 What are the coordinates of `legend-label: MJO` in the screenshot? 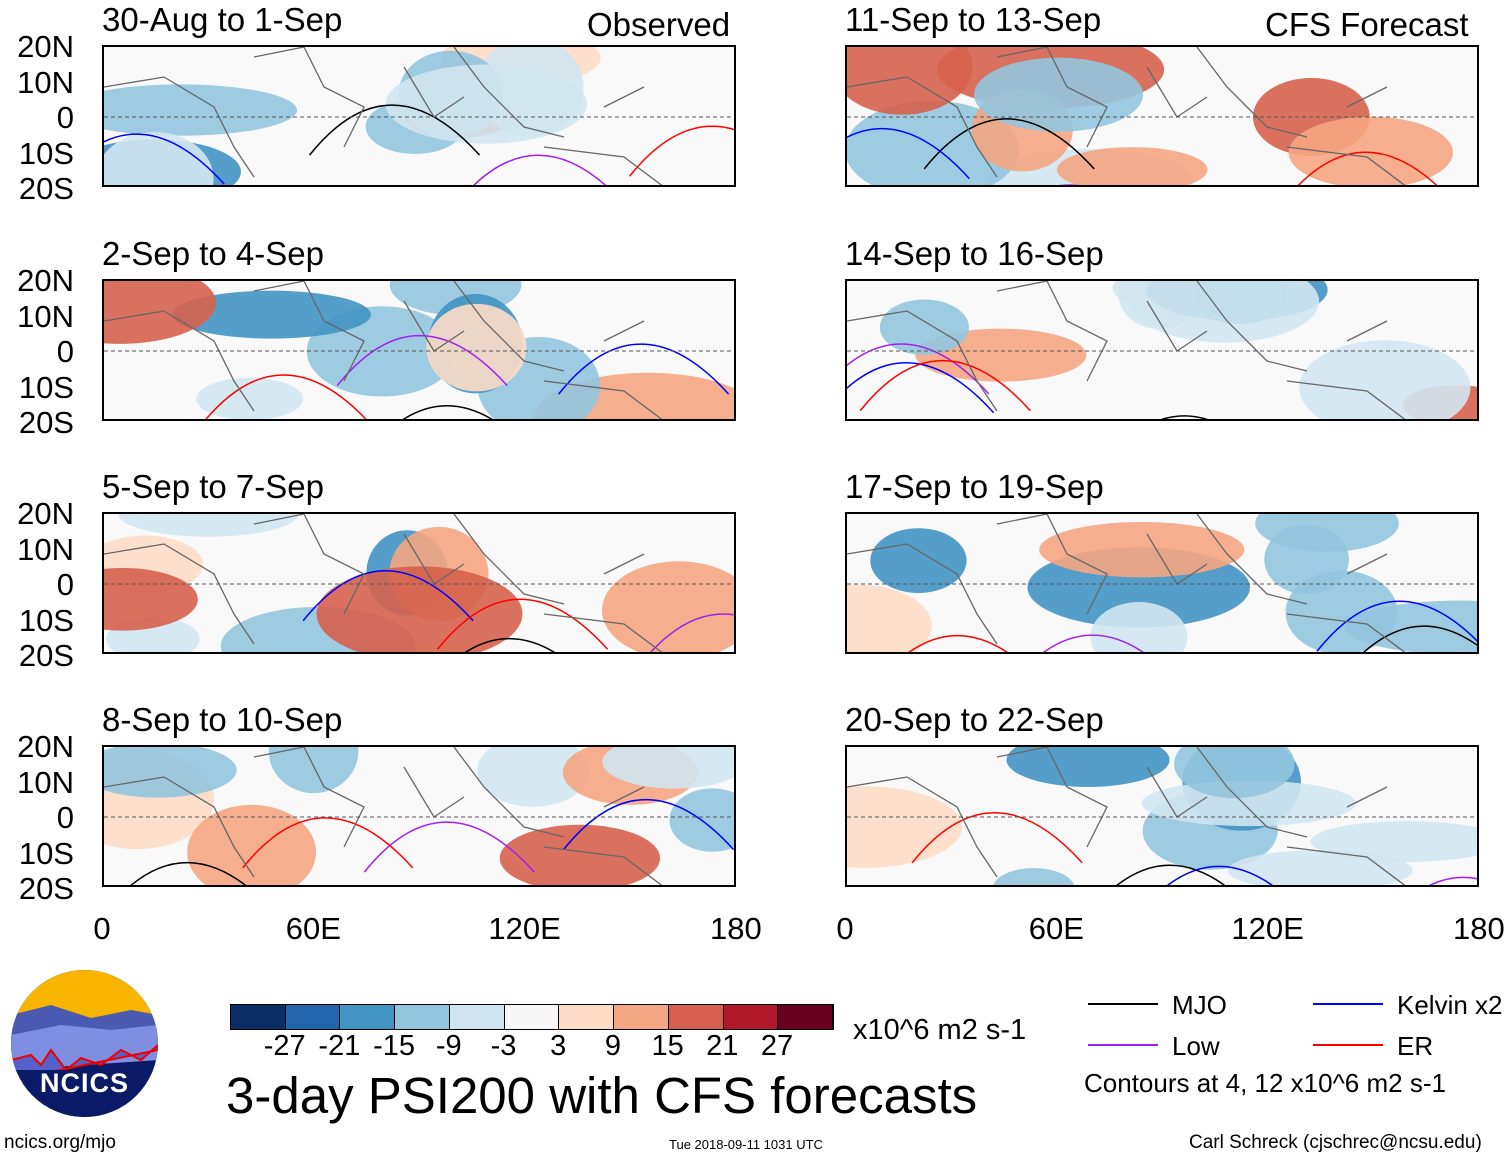 It's located at (1199, 1005).